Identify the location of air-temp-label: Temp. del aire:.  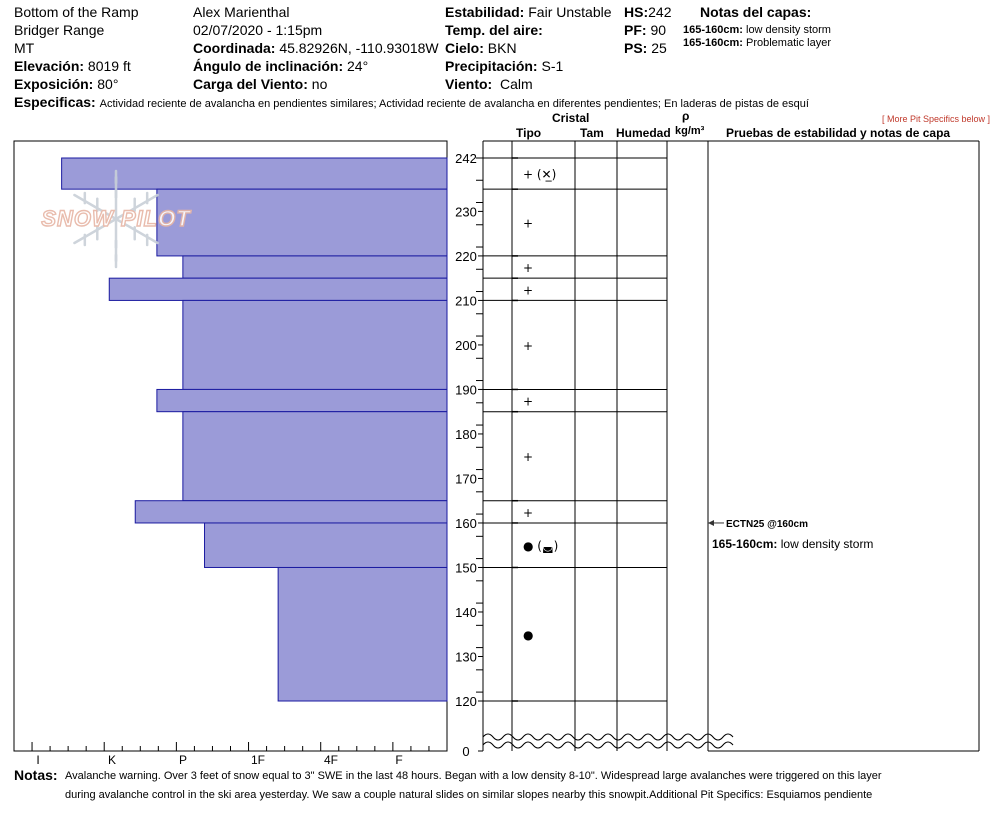
(494, 30).